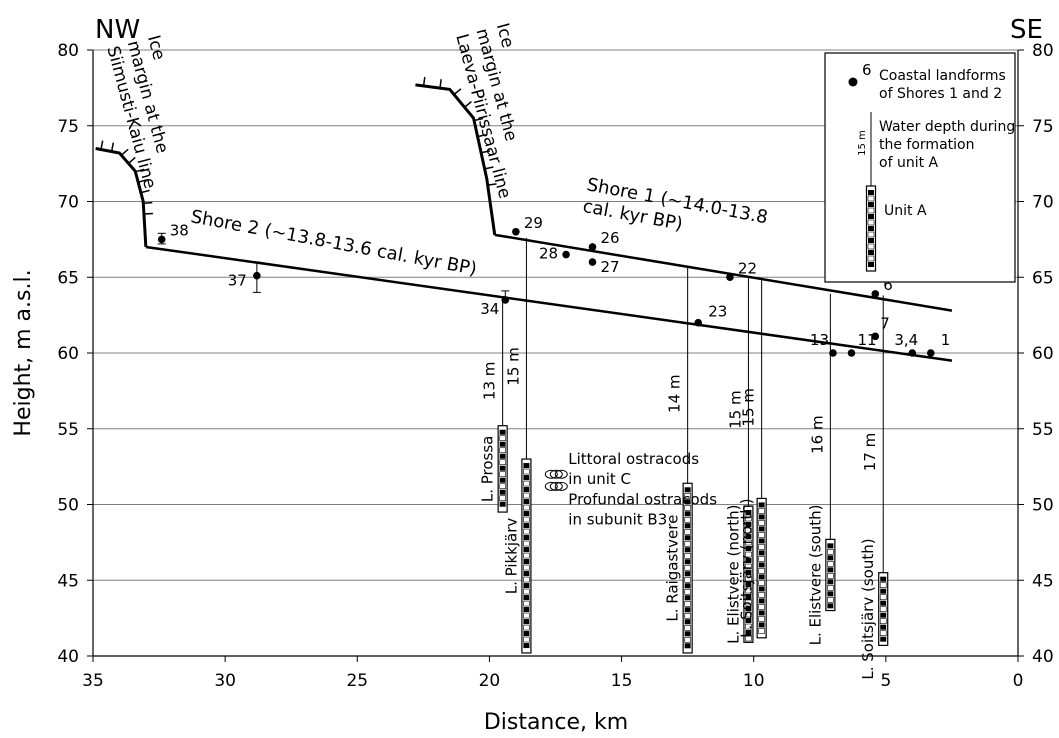 The width and height of the screenshot is (1059, 738). I want to click on y-tick-label-right: 60, so click(1043, 354).